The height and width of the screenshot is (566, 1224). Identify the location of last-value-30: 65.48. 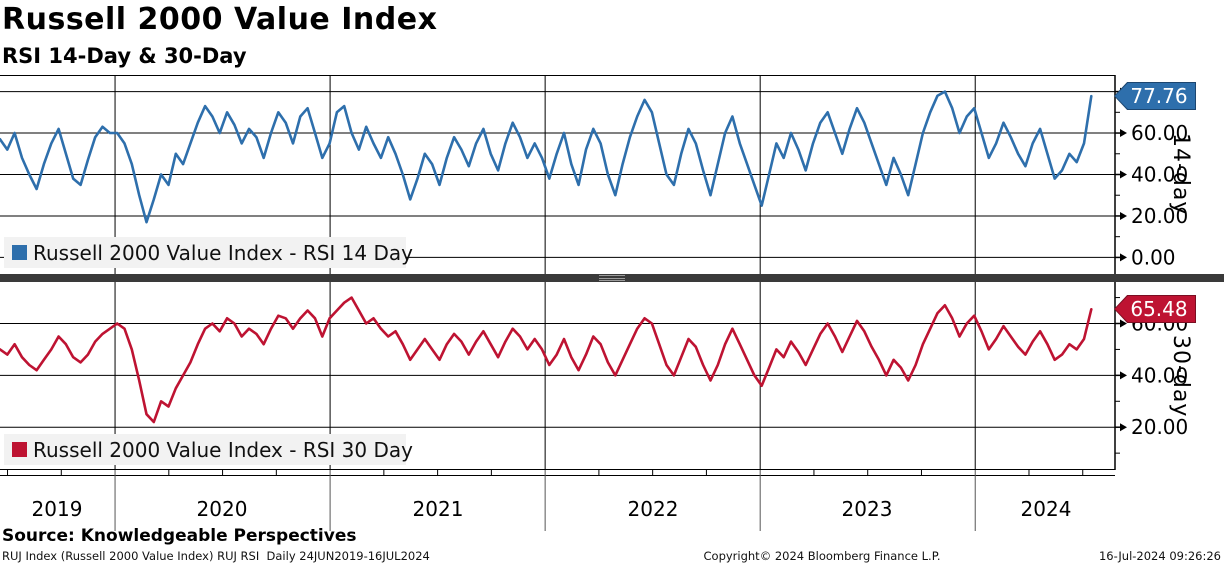
(1159, 309).